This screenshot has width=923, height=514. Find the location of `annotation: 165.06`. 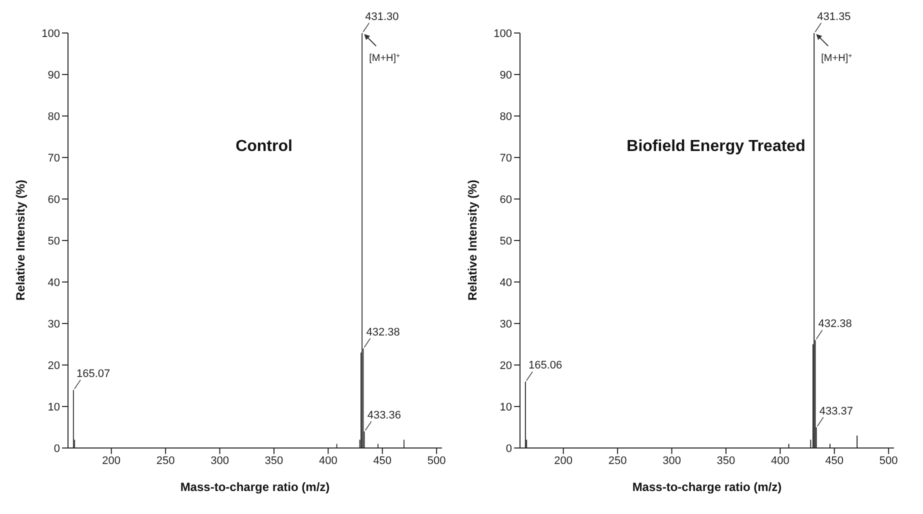

annotation: 165.06 is located at coordinates (545, 366).